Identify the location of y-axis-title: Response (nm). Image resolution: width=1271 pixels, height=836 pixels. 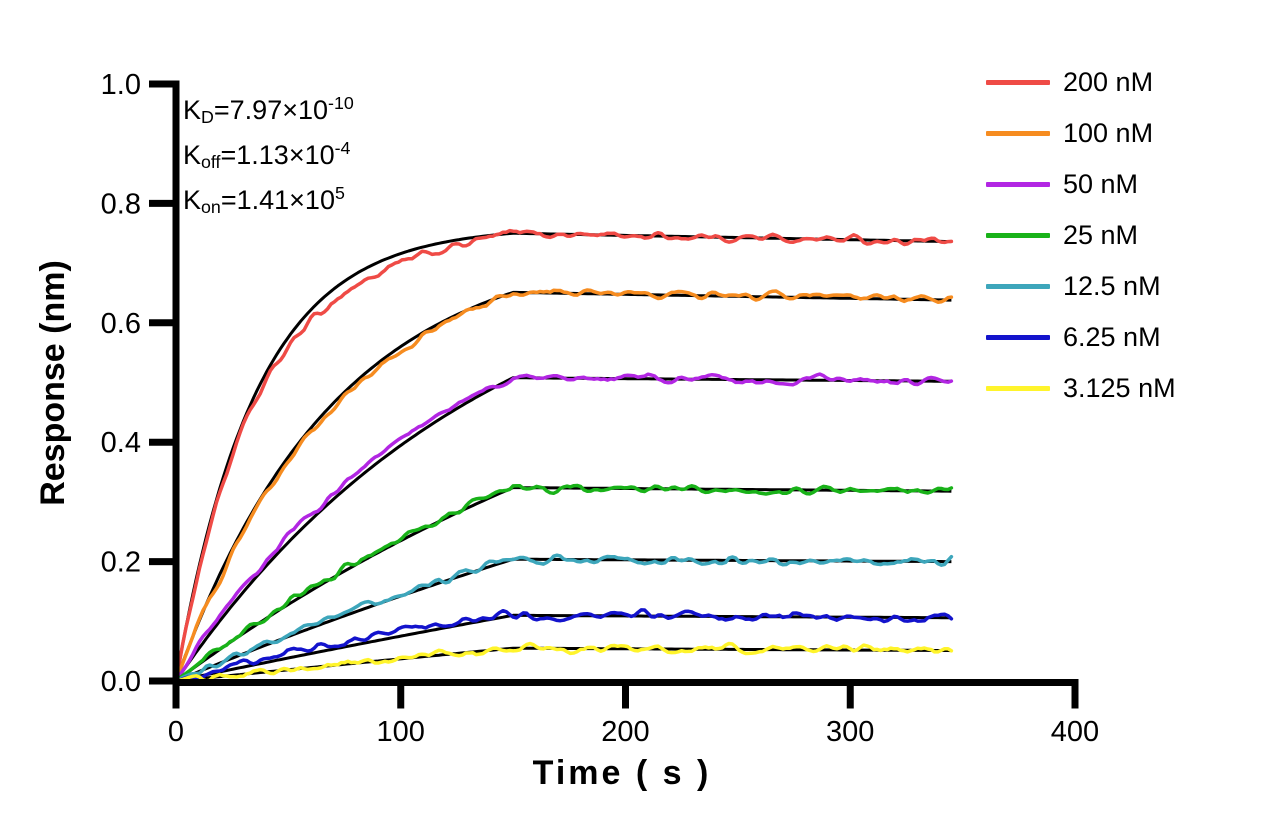
(53, 383).